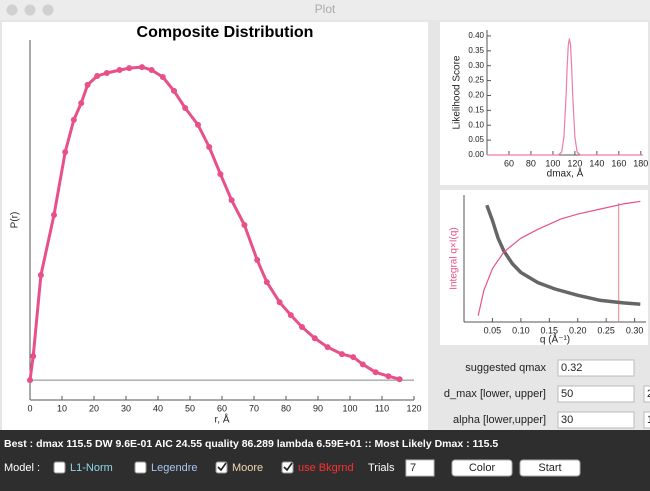 The height and width of the screenshot is (491, 650). What do you see at coordinates (495, 394) in the screenshot?
I see `form-label: d_max [lower, upper]` at bounding box center [495, 394].